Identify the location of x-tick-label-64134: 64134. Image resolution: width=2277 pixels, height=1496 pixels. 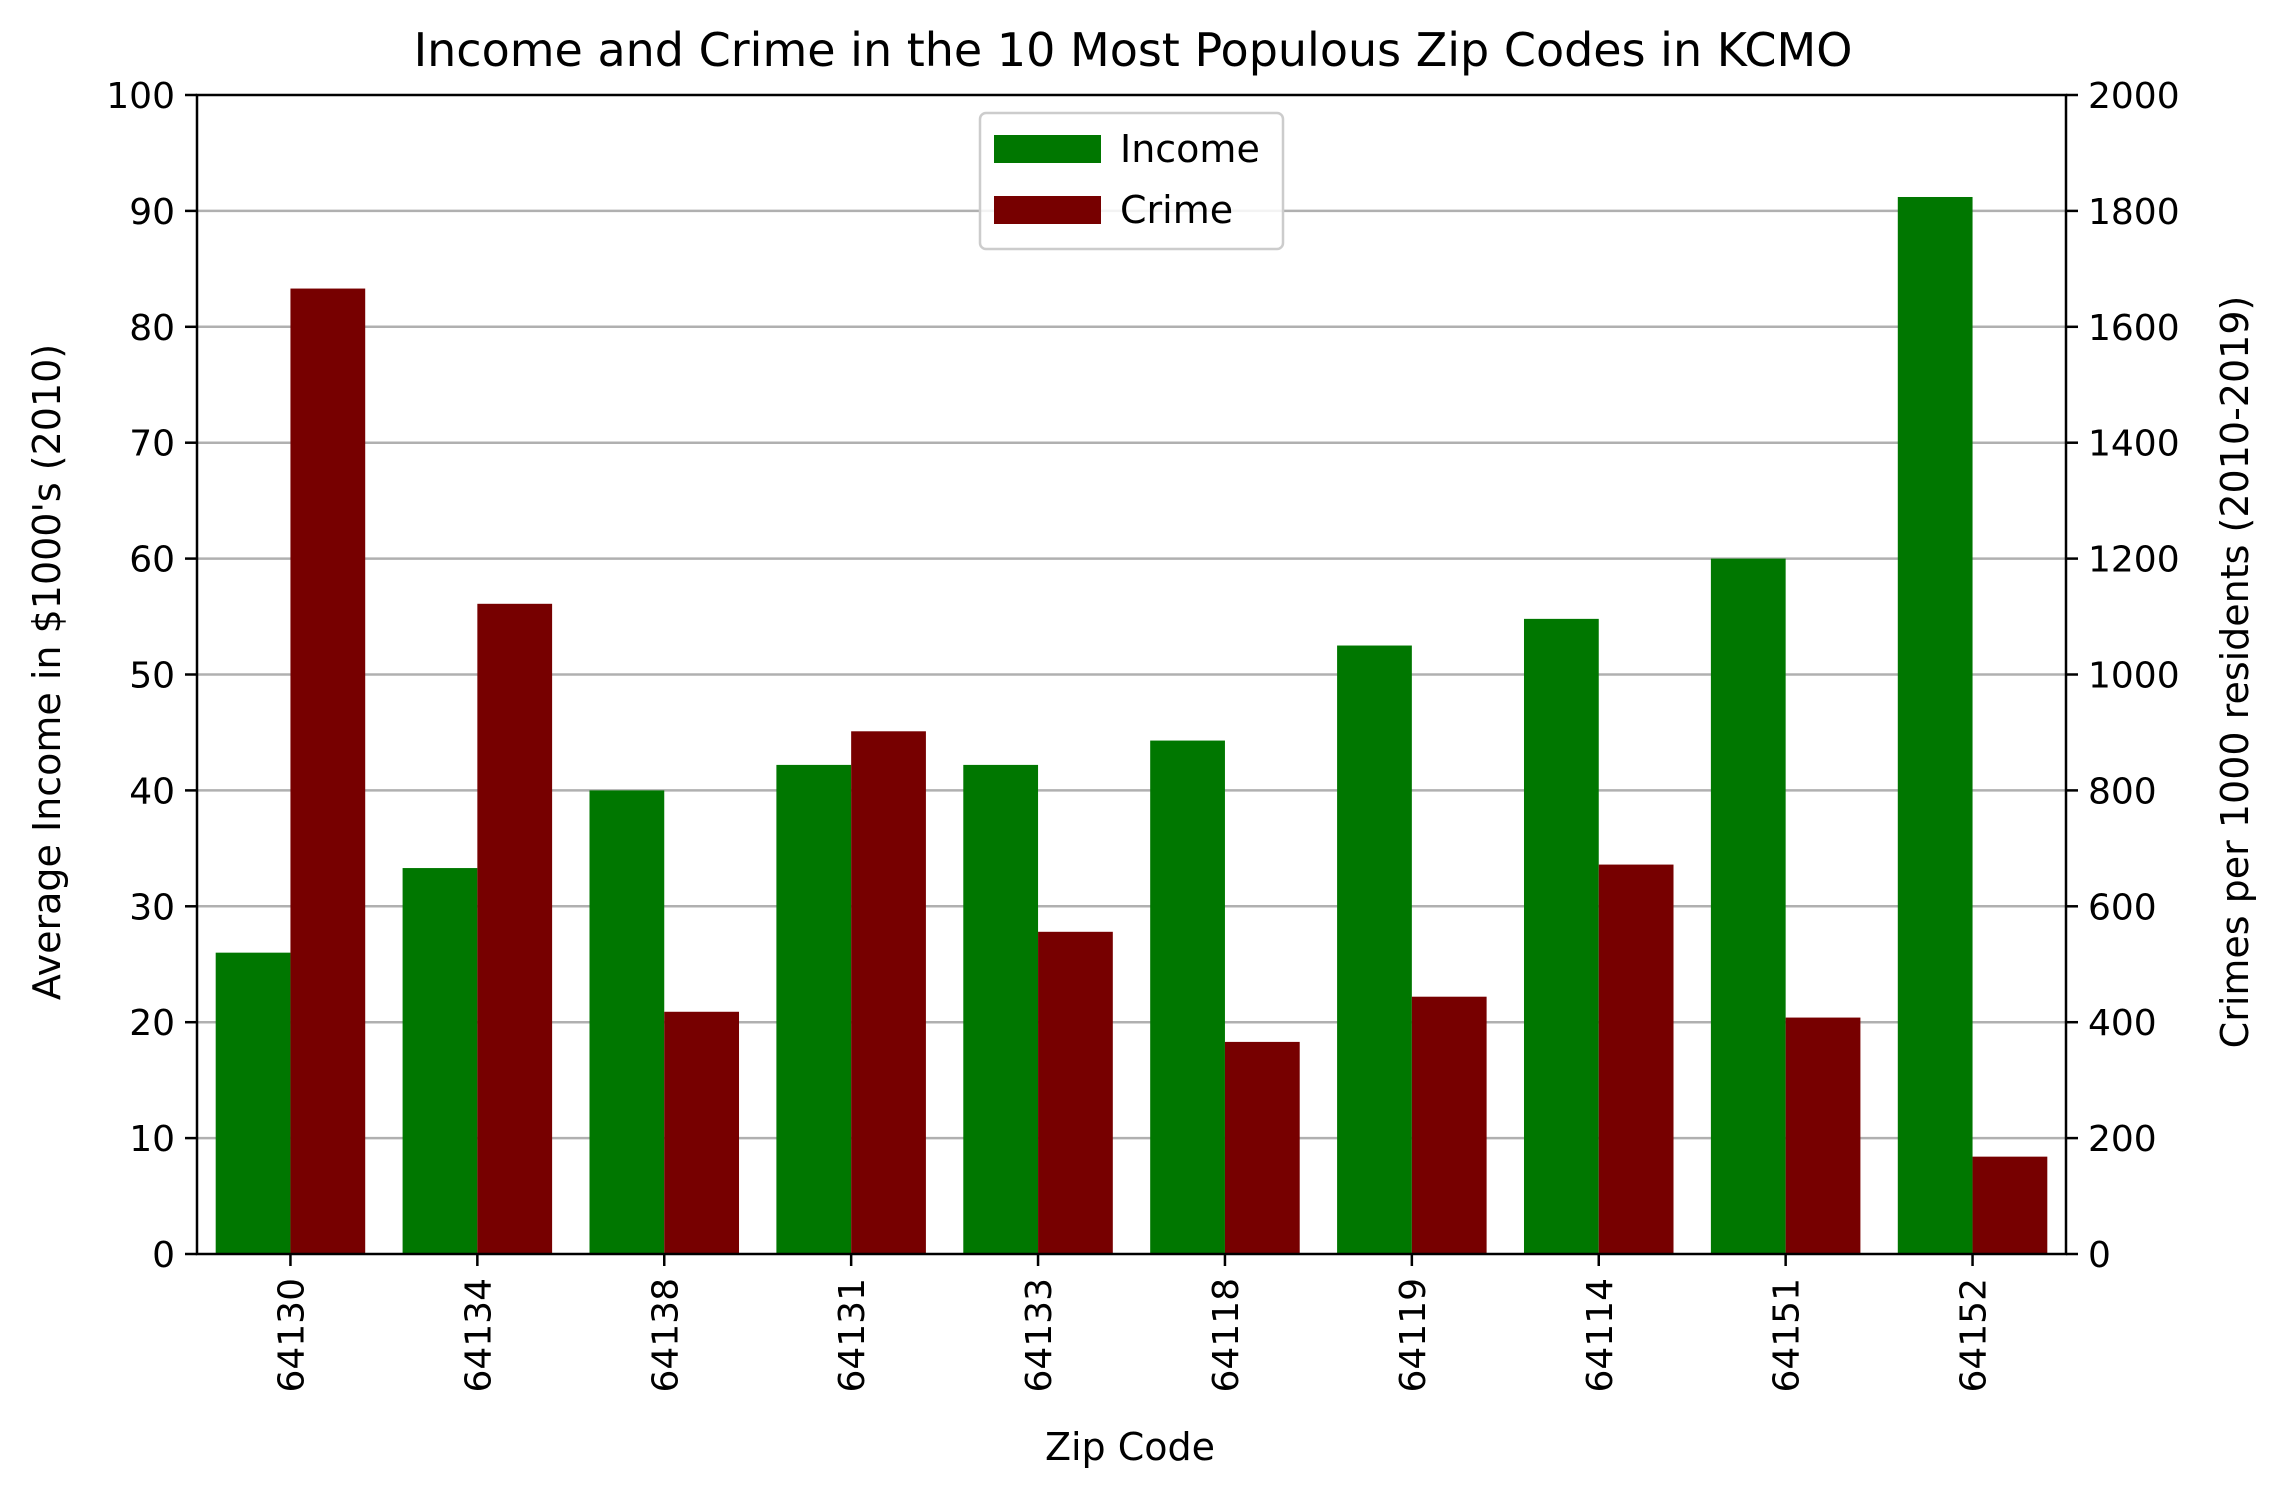
(478, 1335).